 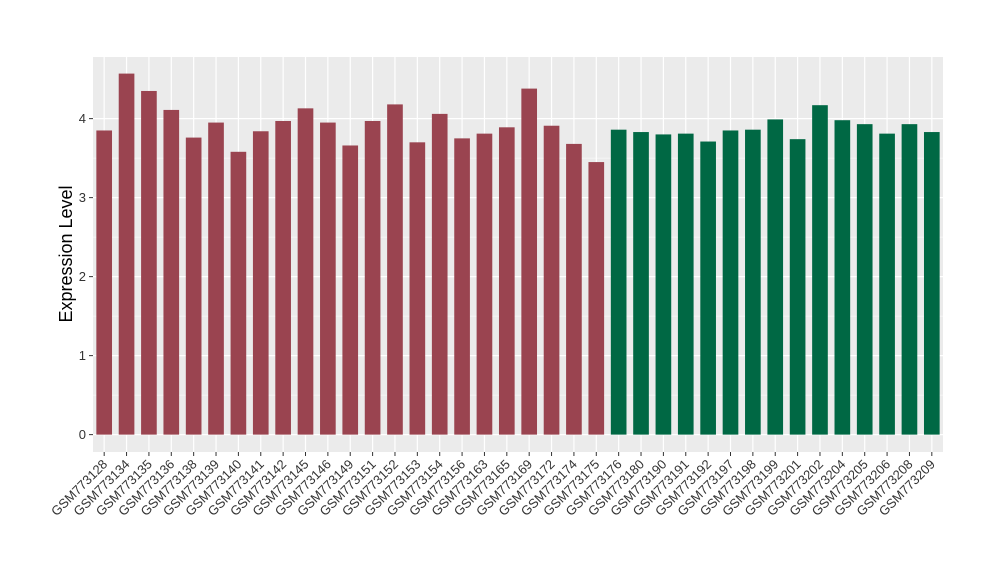 I want to click on y-tick-label: 3, so click(x=82, y=197).